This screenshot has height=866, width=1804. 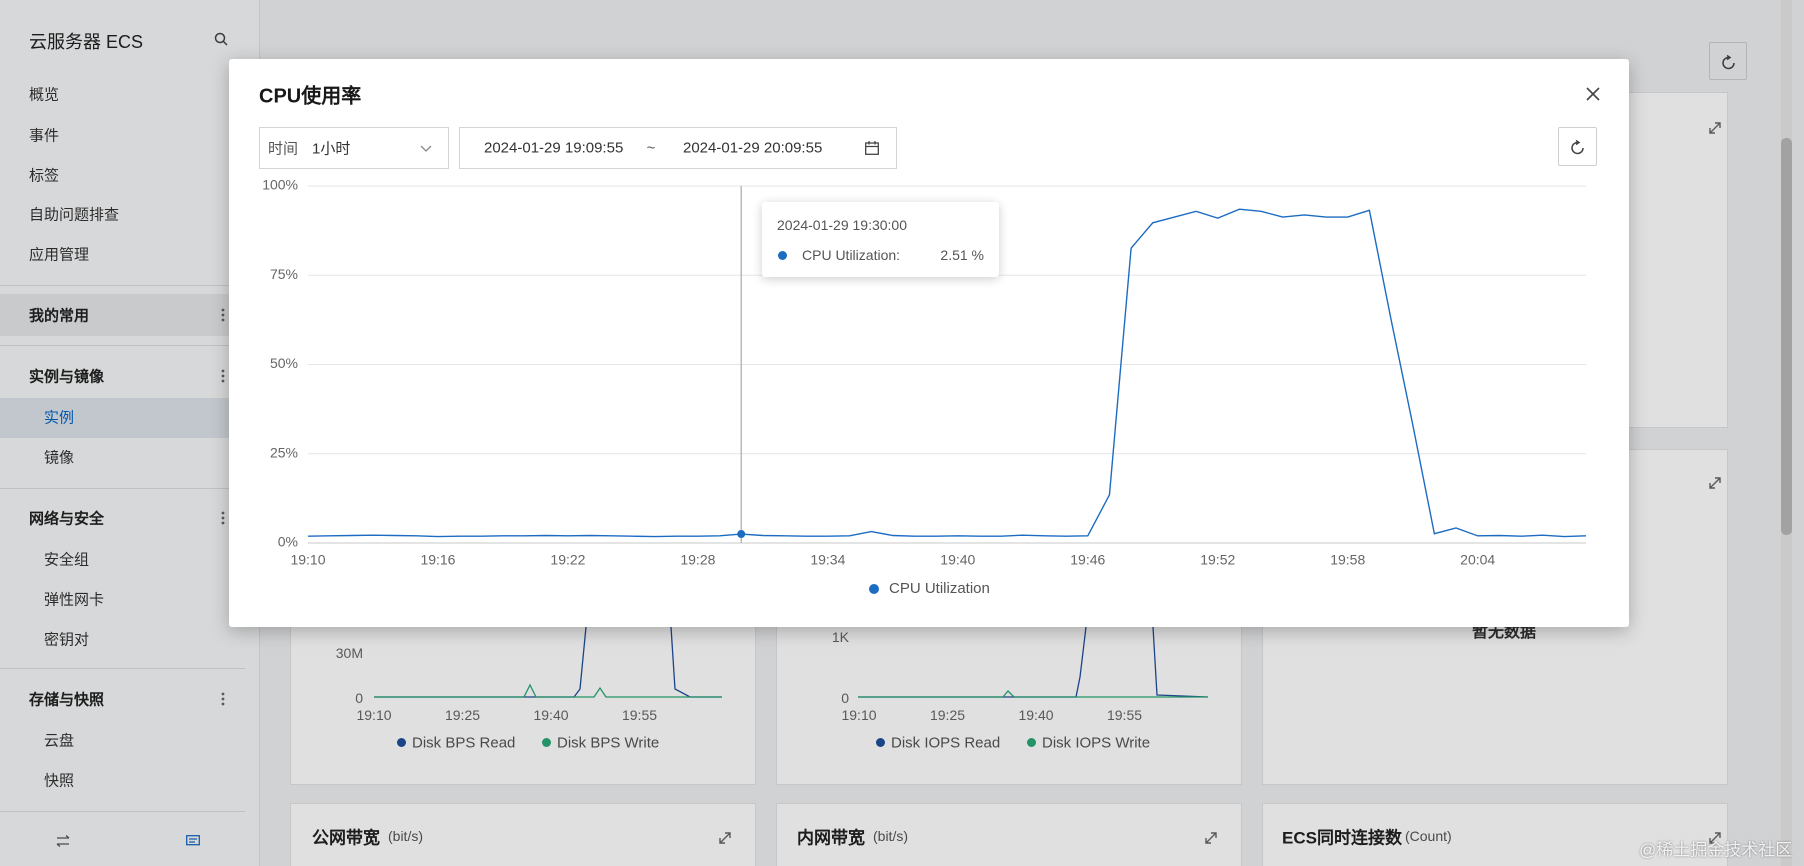 What do you see at coordinates (44, 136) in the screenshot?
I see `nav-item: 事件` at bounding box center [44, 136].